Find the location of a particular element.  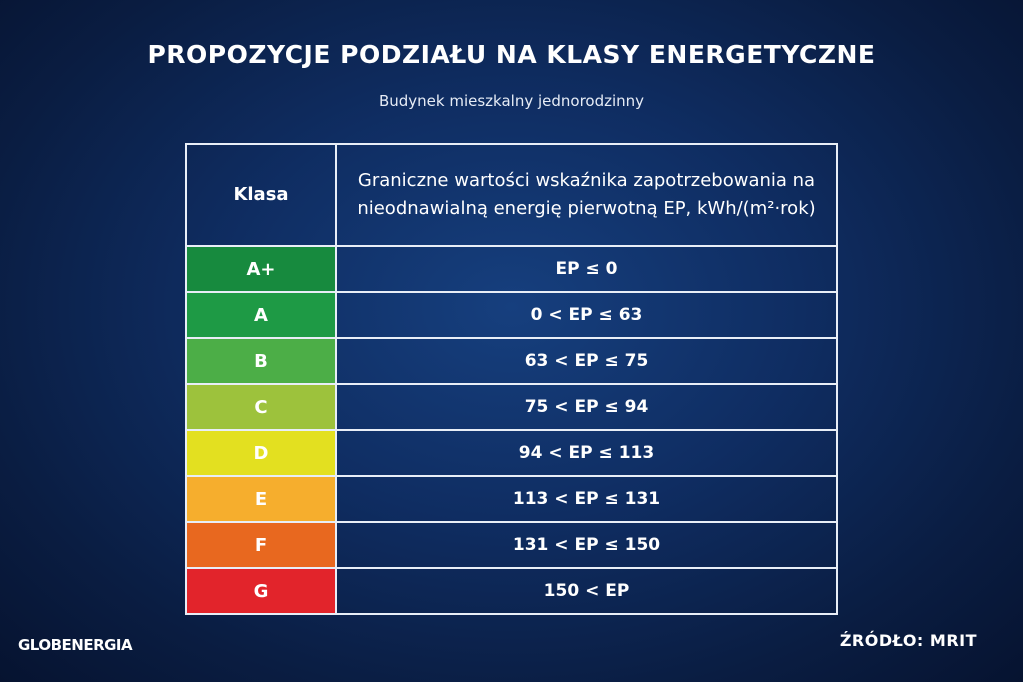

ep-range-cell: 63 < EP ≤ 75 is located at coordinates (586, 361).